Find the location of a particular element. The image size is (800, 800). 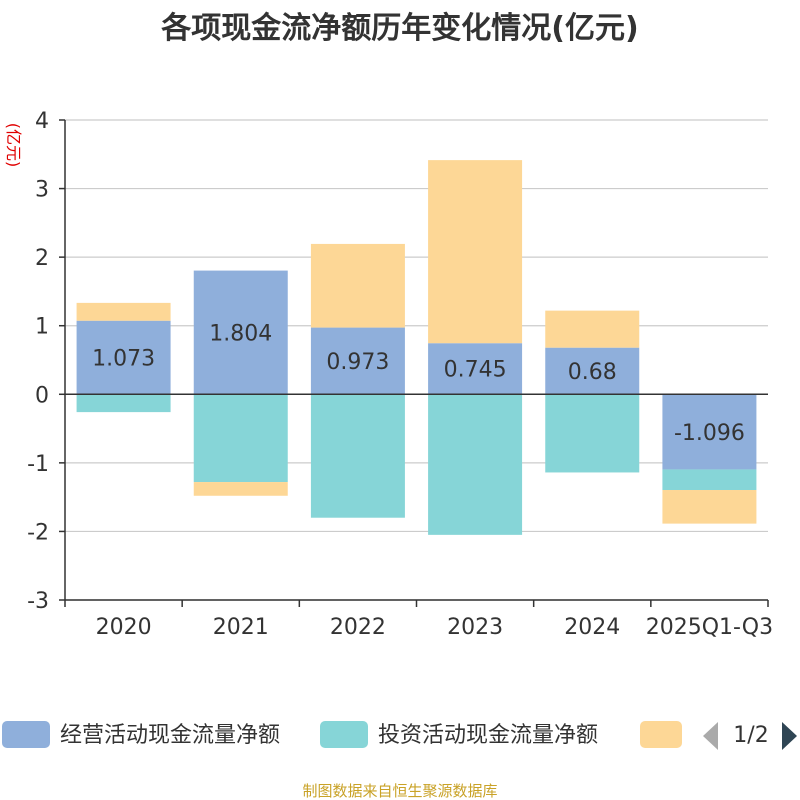

legend-swatch-operating is located at coordinates (26, 734).